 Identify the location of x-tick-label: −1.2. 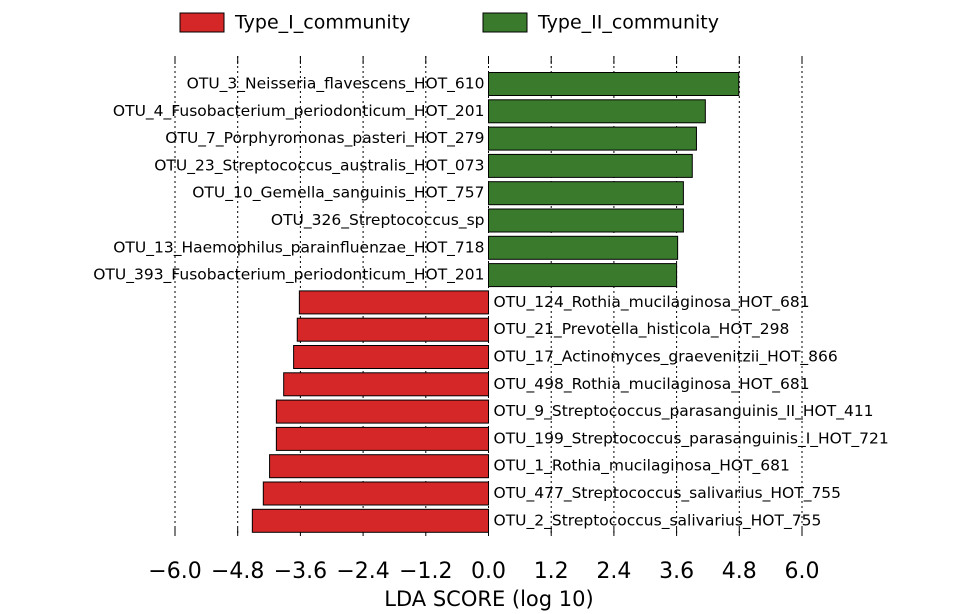
(425, 571).